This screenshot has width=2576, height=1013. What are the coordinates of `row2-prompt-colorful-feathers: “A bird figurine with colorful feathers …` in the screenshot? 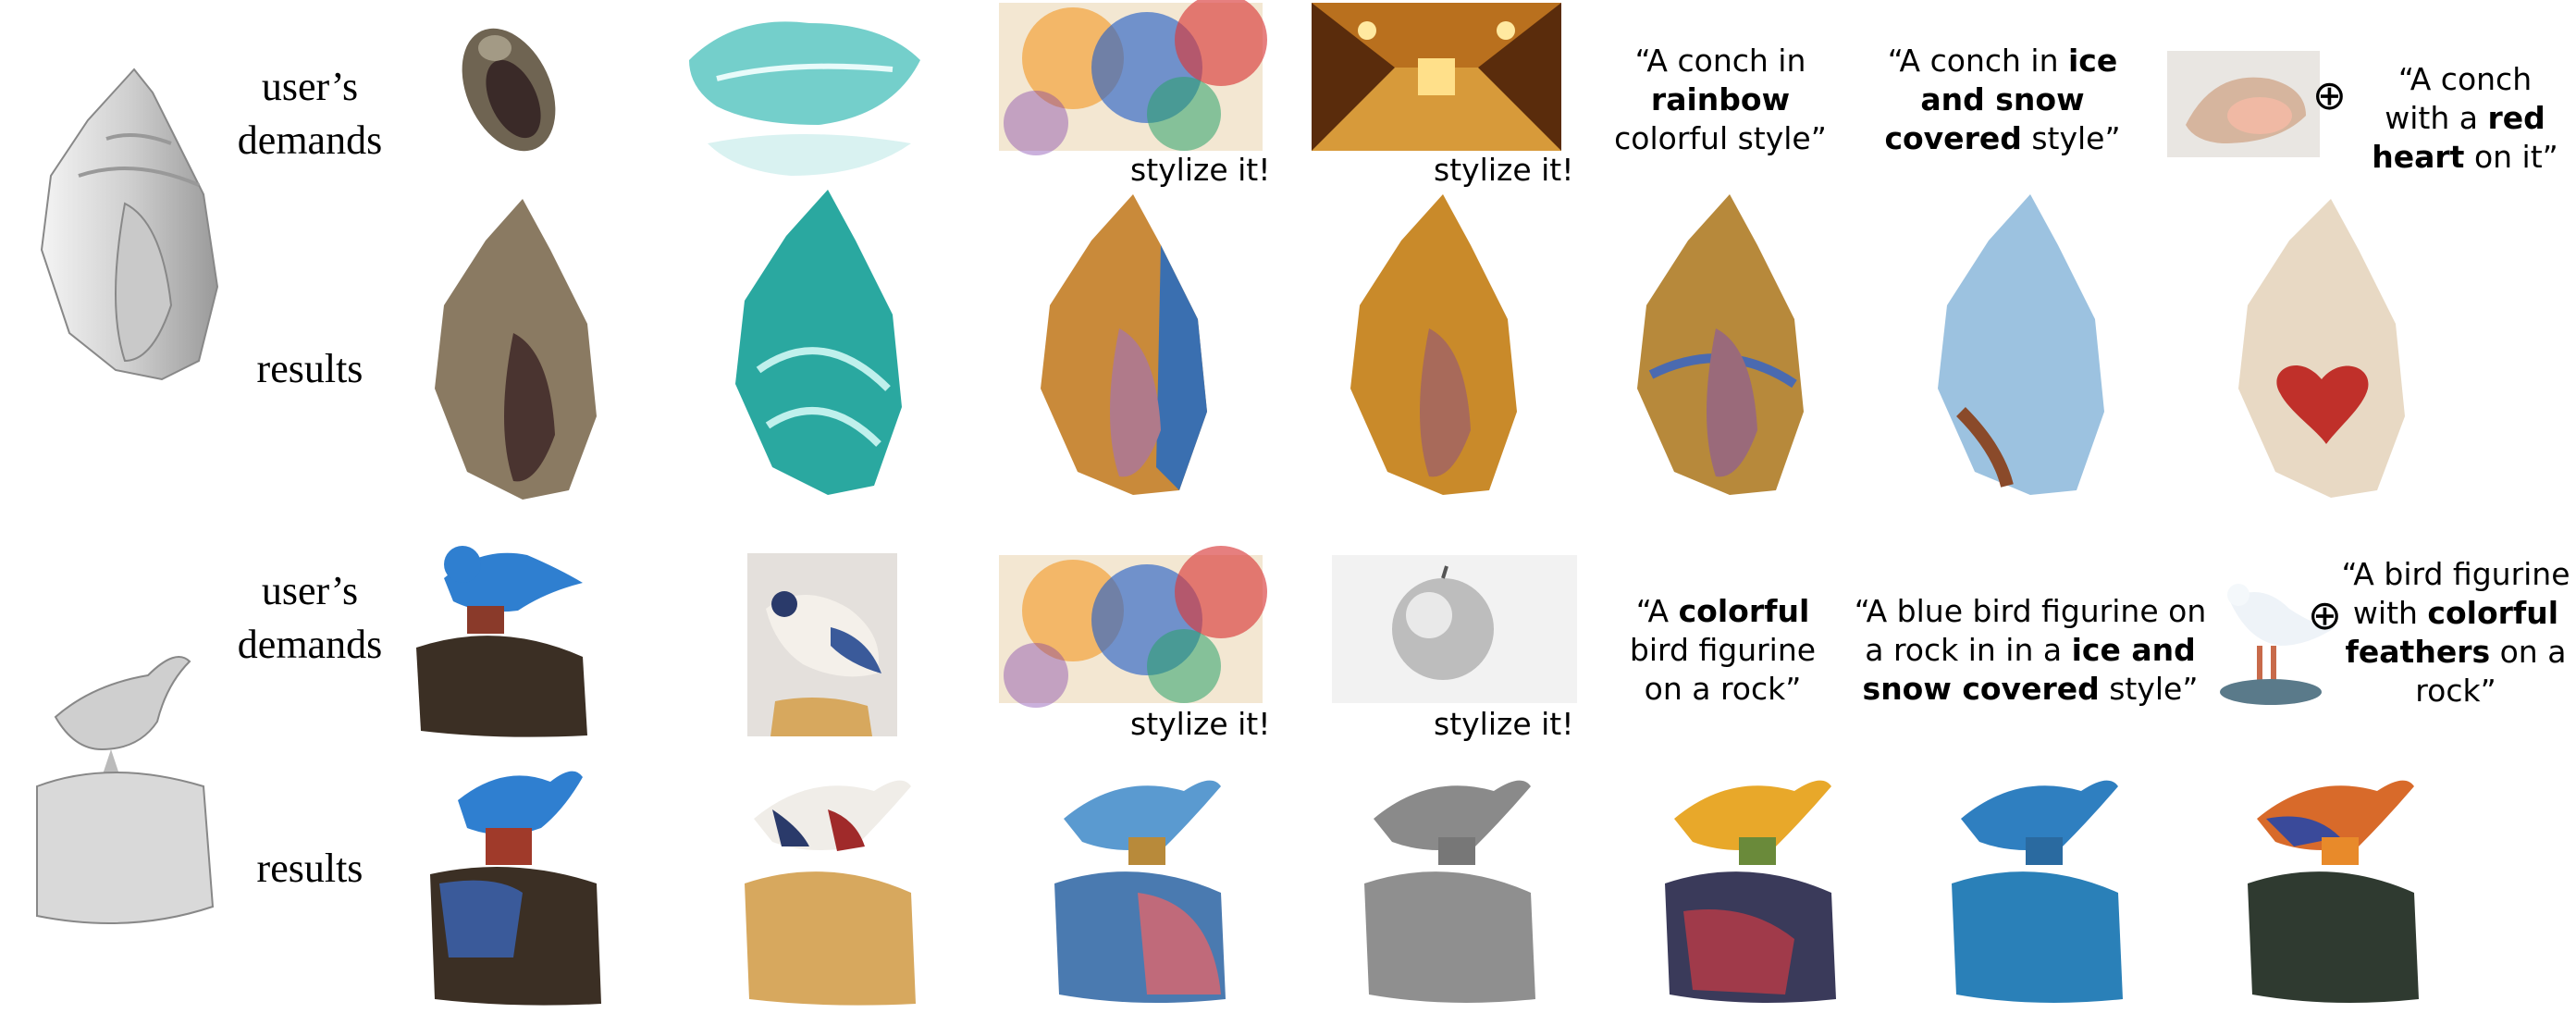 It's located at (2455, 632).